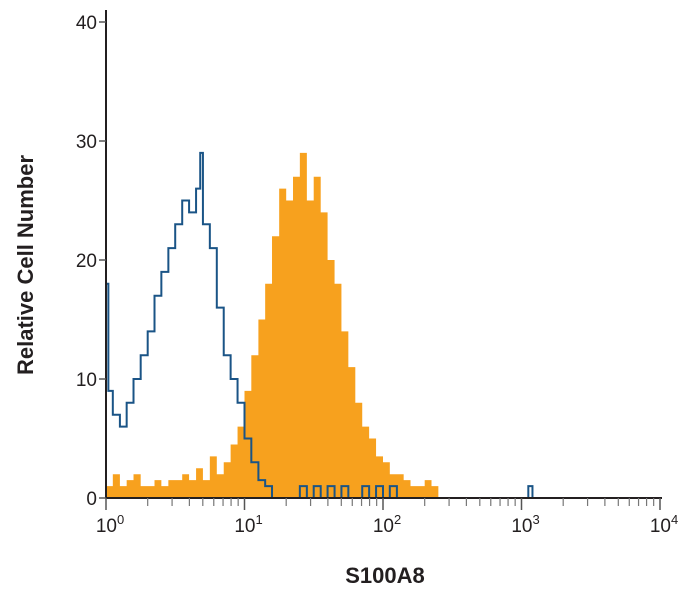 The width and height of the screenshot is (691, 601). I want to click on x-tick-label: 10², so click(387, 524).